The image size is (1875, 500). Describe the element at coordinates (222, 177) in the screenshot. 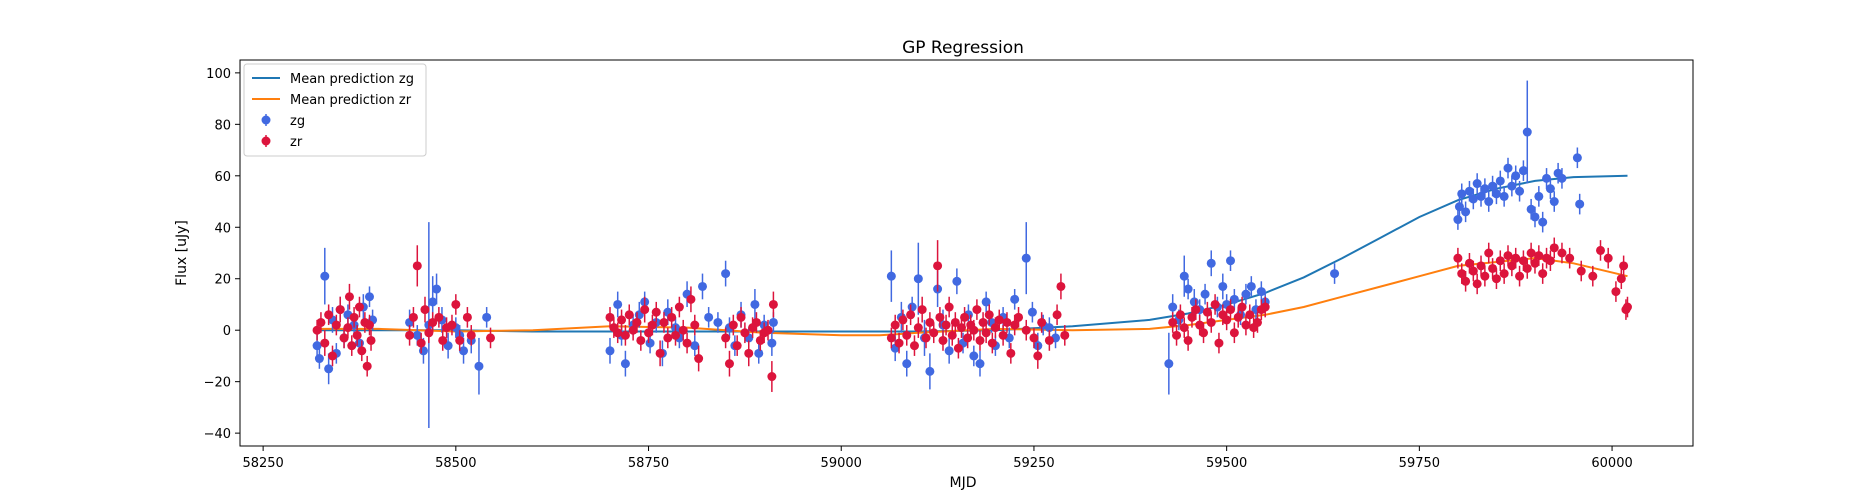

I see `y-tick-label: 60` at that location.